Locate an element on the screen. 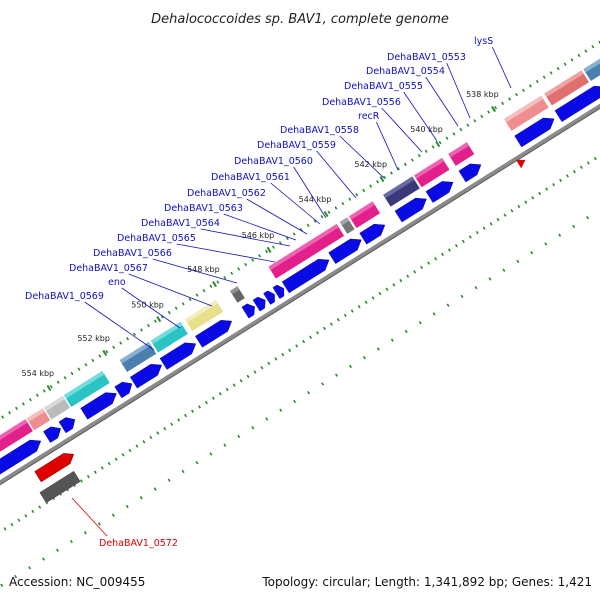 The image size is (600, 600). gene-label: DehaBAV1_0556 is located at coordinates (361, 102).